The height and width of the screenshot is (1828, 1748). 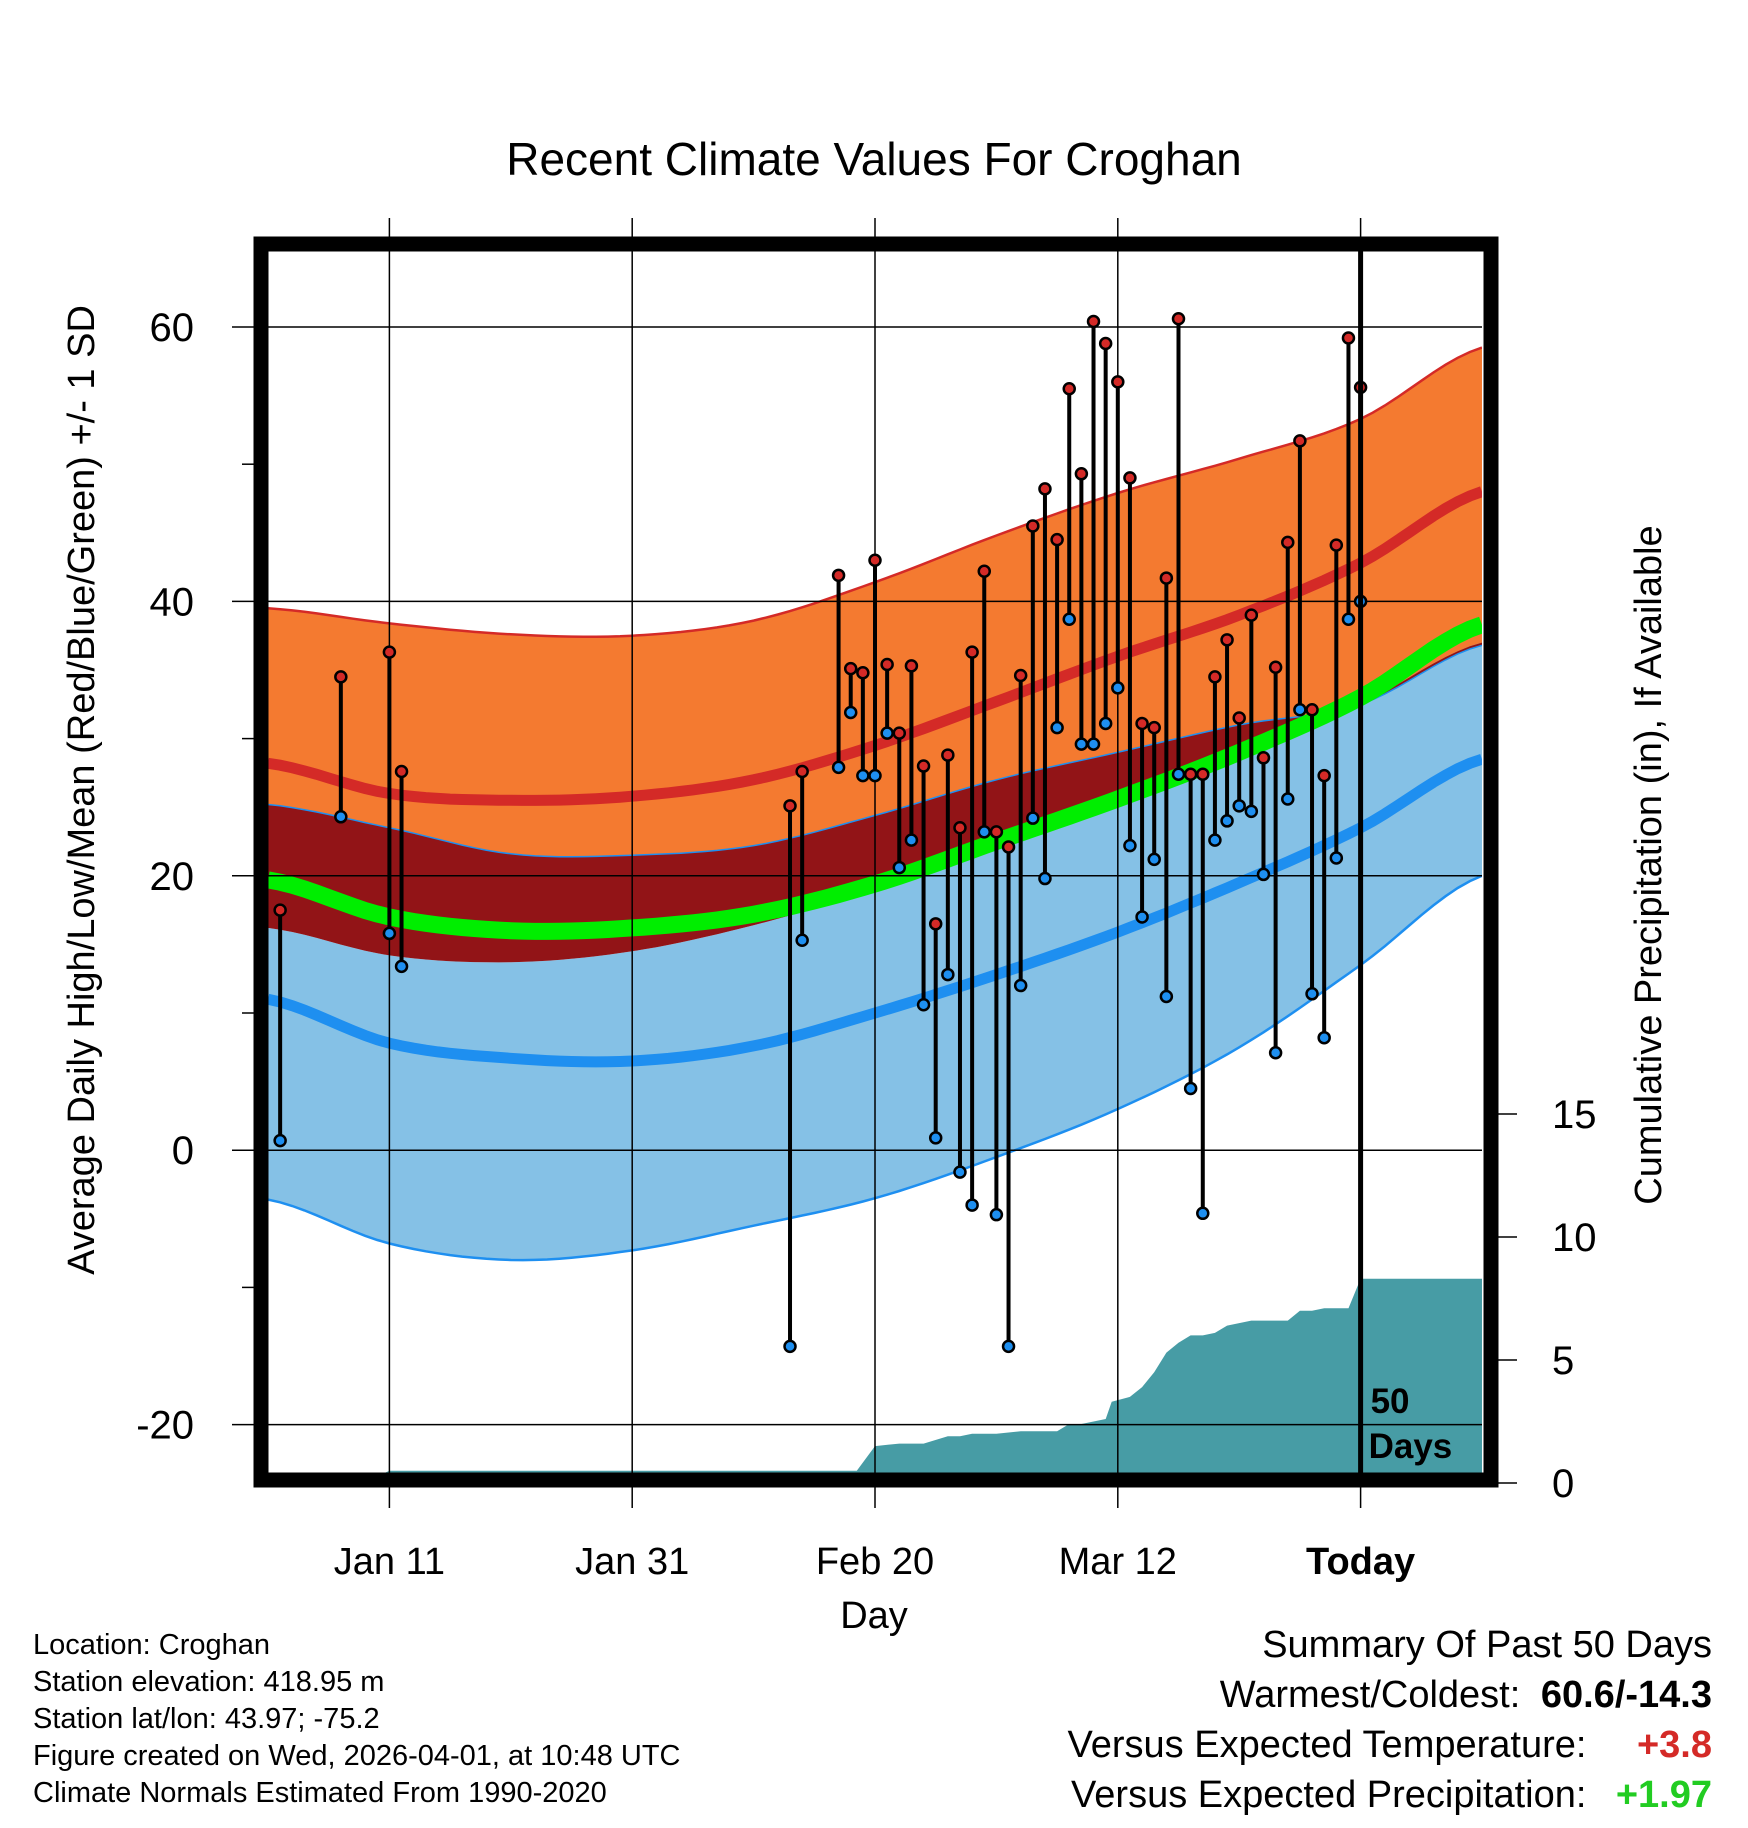 I want to click on location-text: Location: Croghan, so click(x=151, y=1645).